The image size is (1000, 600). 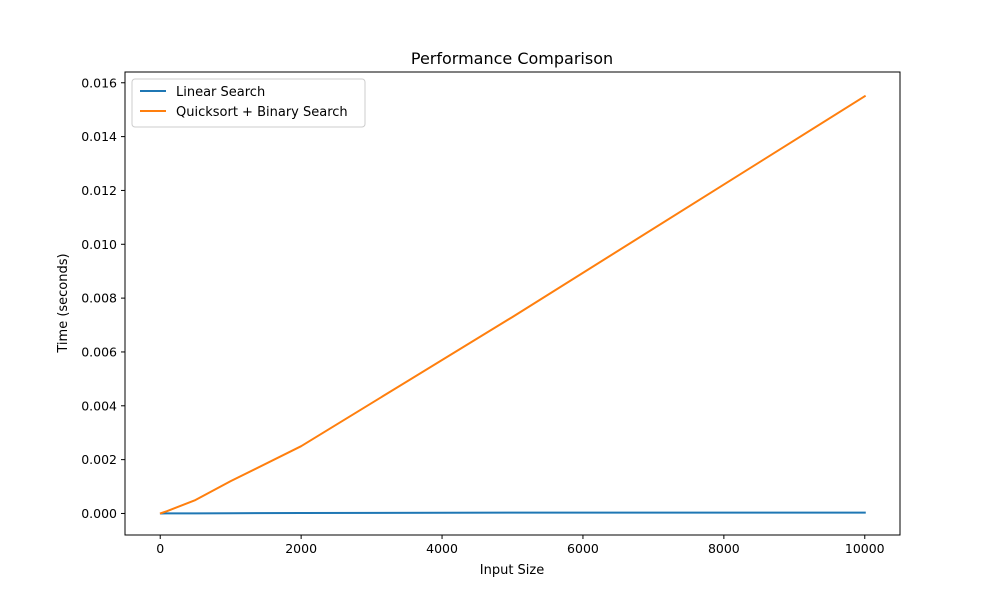 I want to click on legend-label-quicksort-binary-search: Quicksort + Binary Search, so click(x=262, y=112).